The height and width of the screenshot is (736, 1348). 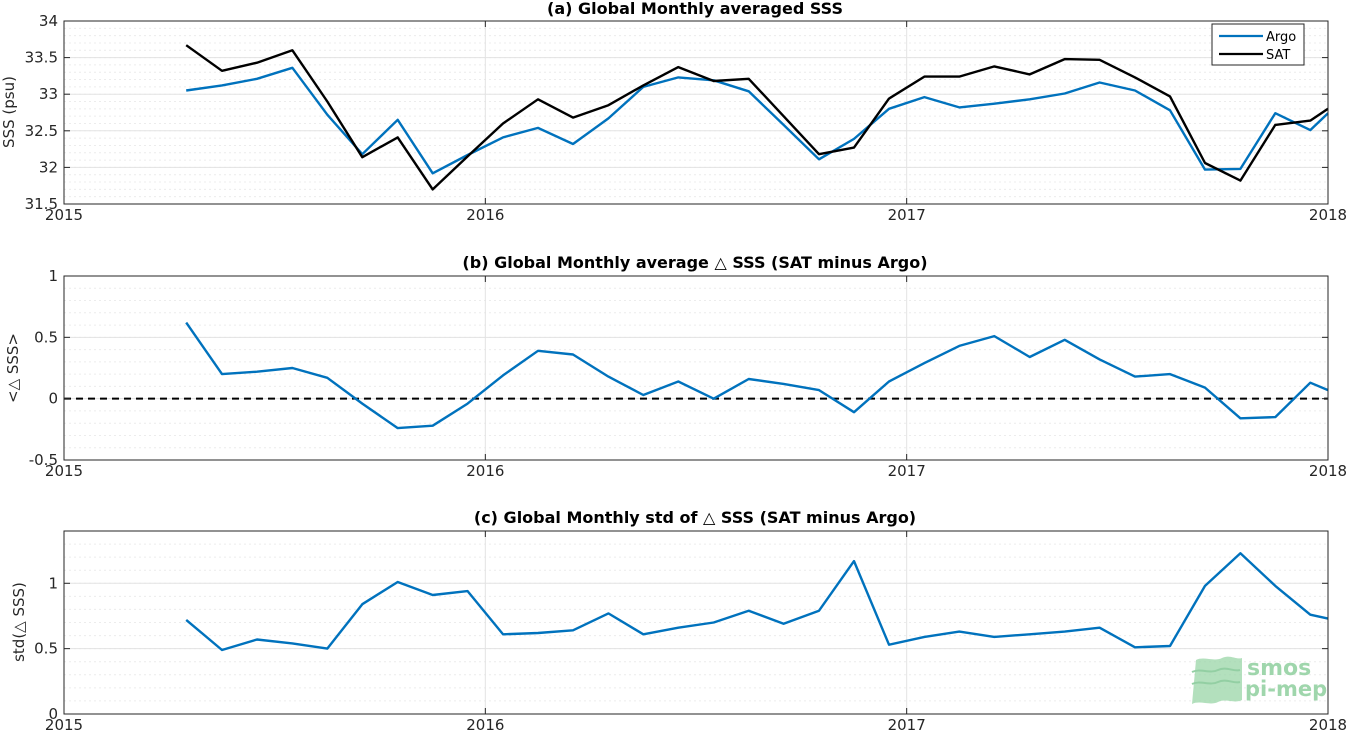 I want to click on y-tick-label: 33, so click(x=48, y=94).